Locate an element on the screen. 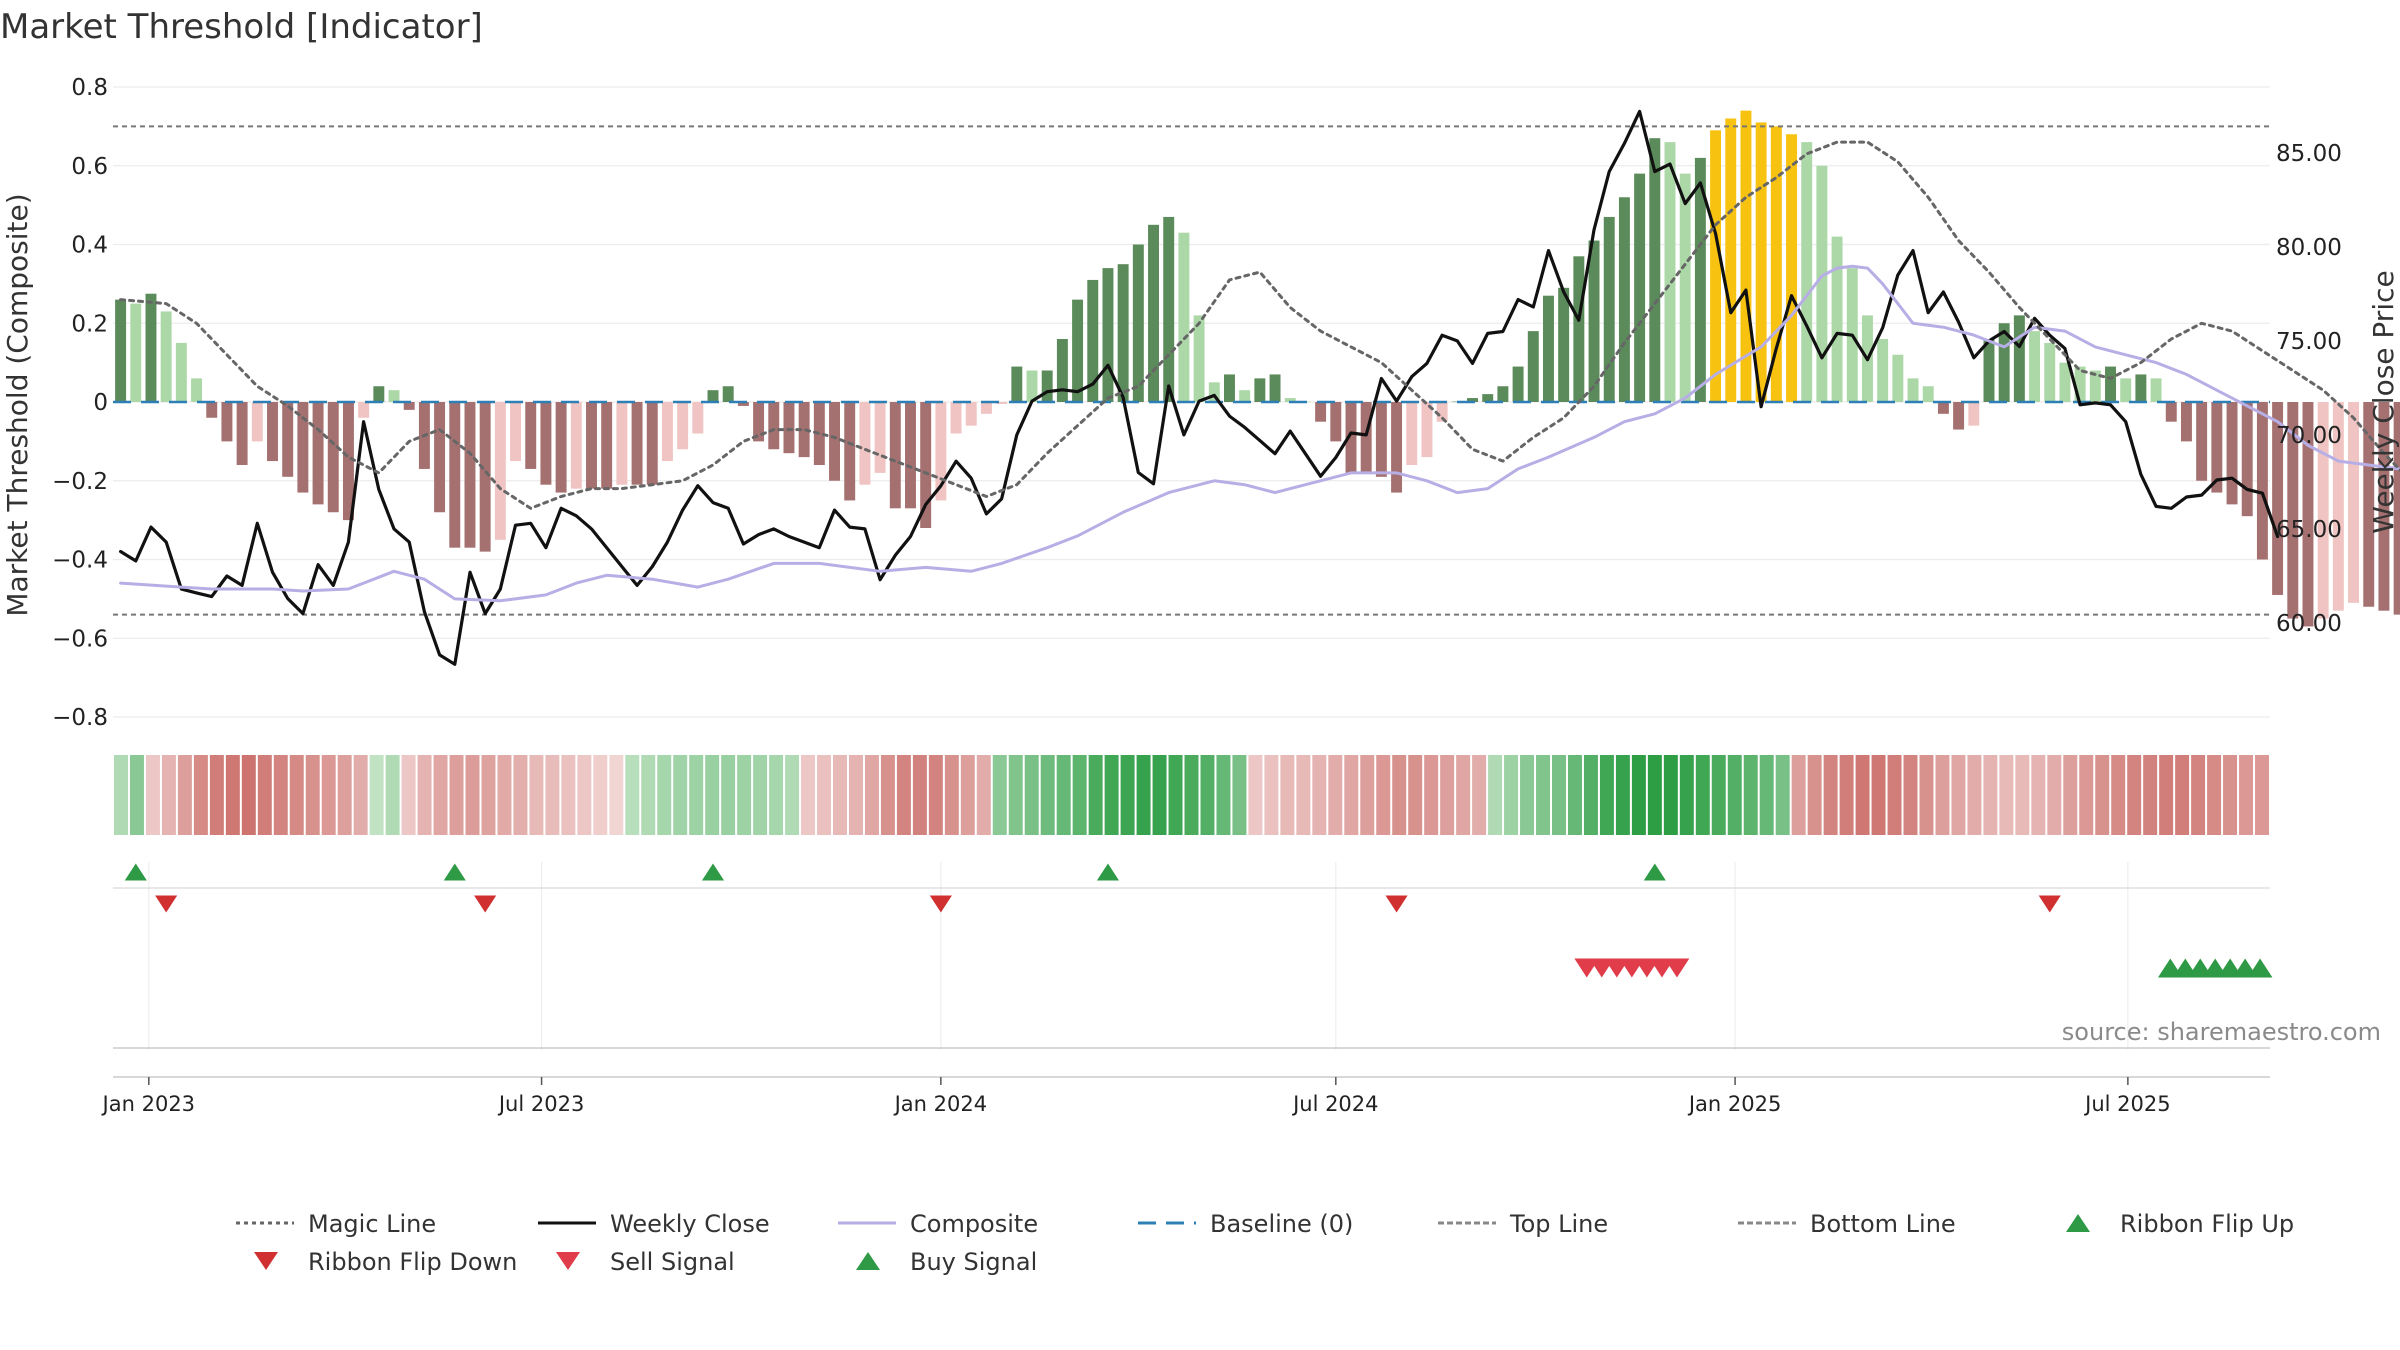  y-left-tick-label: −0.6 is located at coordinates (80, 639).